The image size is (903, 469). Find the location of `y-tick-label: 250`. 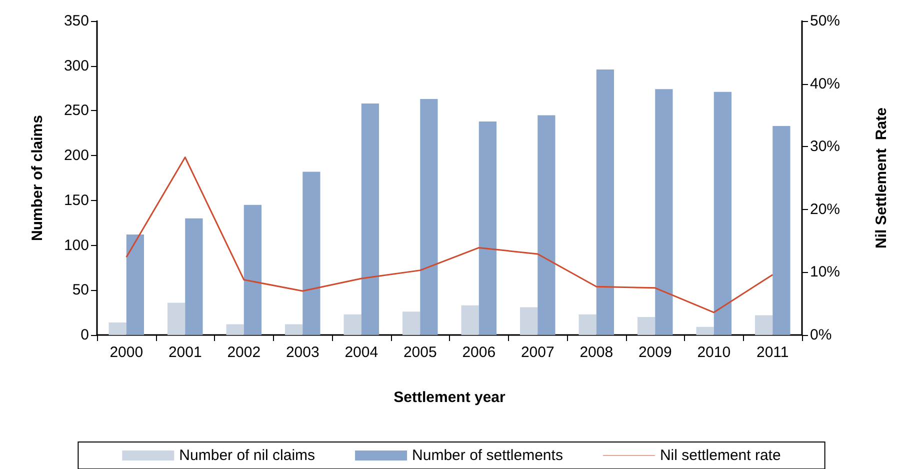

y-tick-label: 250 is located at coordinates (76, 111).